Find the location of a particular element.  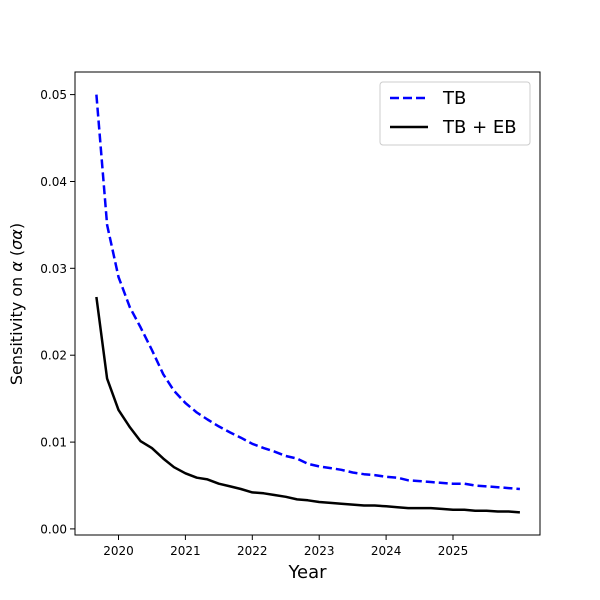

y-tick-label: 0.01 is located at coordinates (53, 443).